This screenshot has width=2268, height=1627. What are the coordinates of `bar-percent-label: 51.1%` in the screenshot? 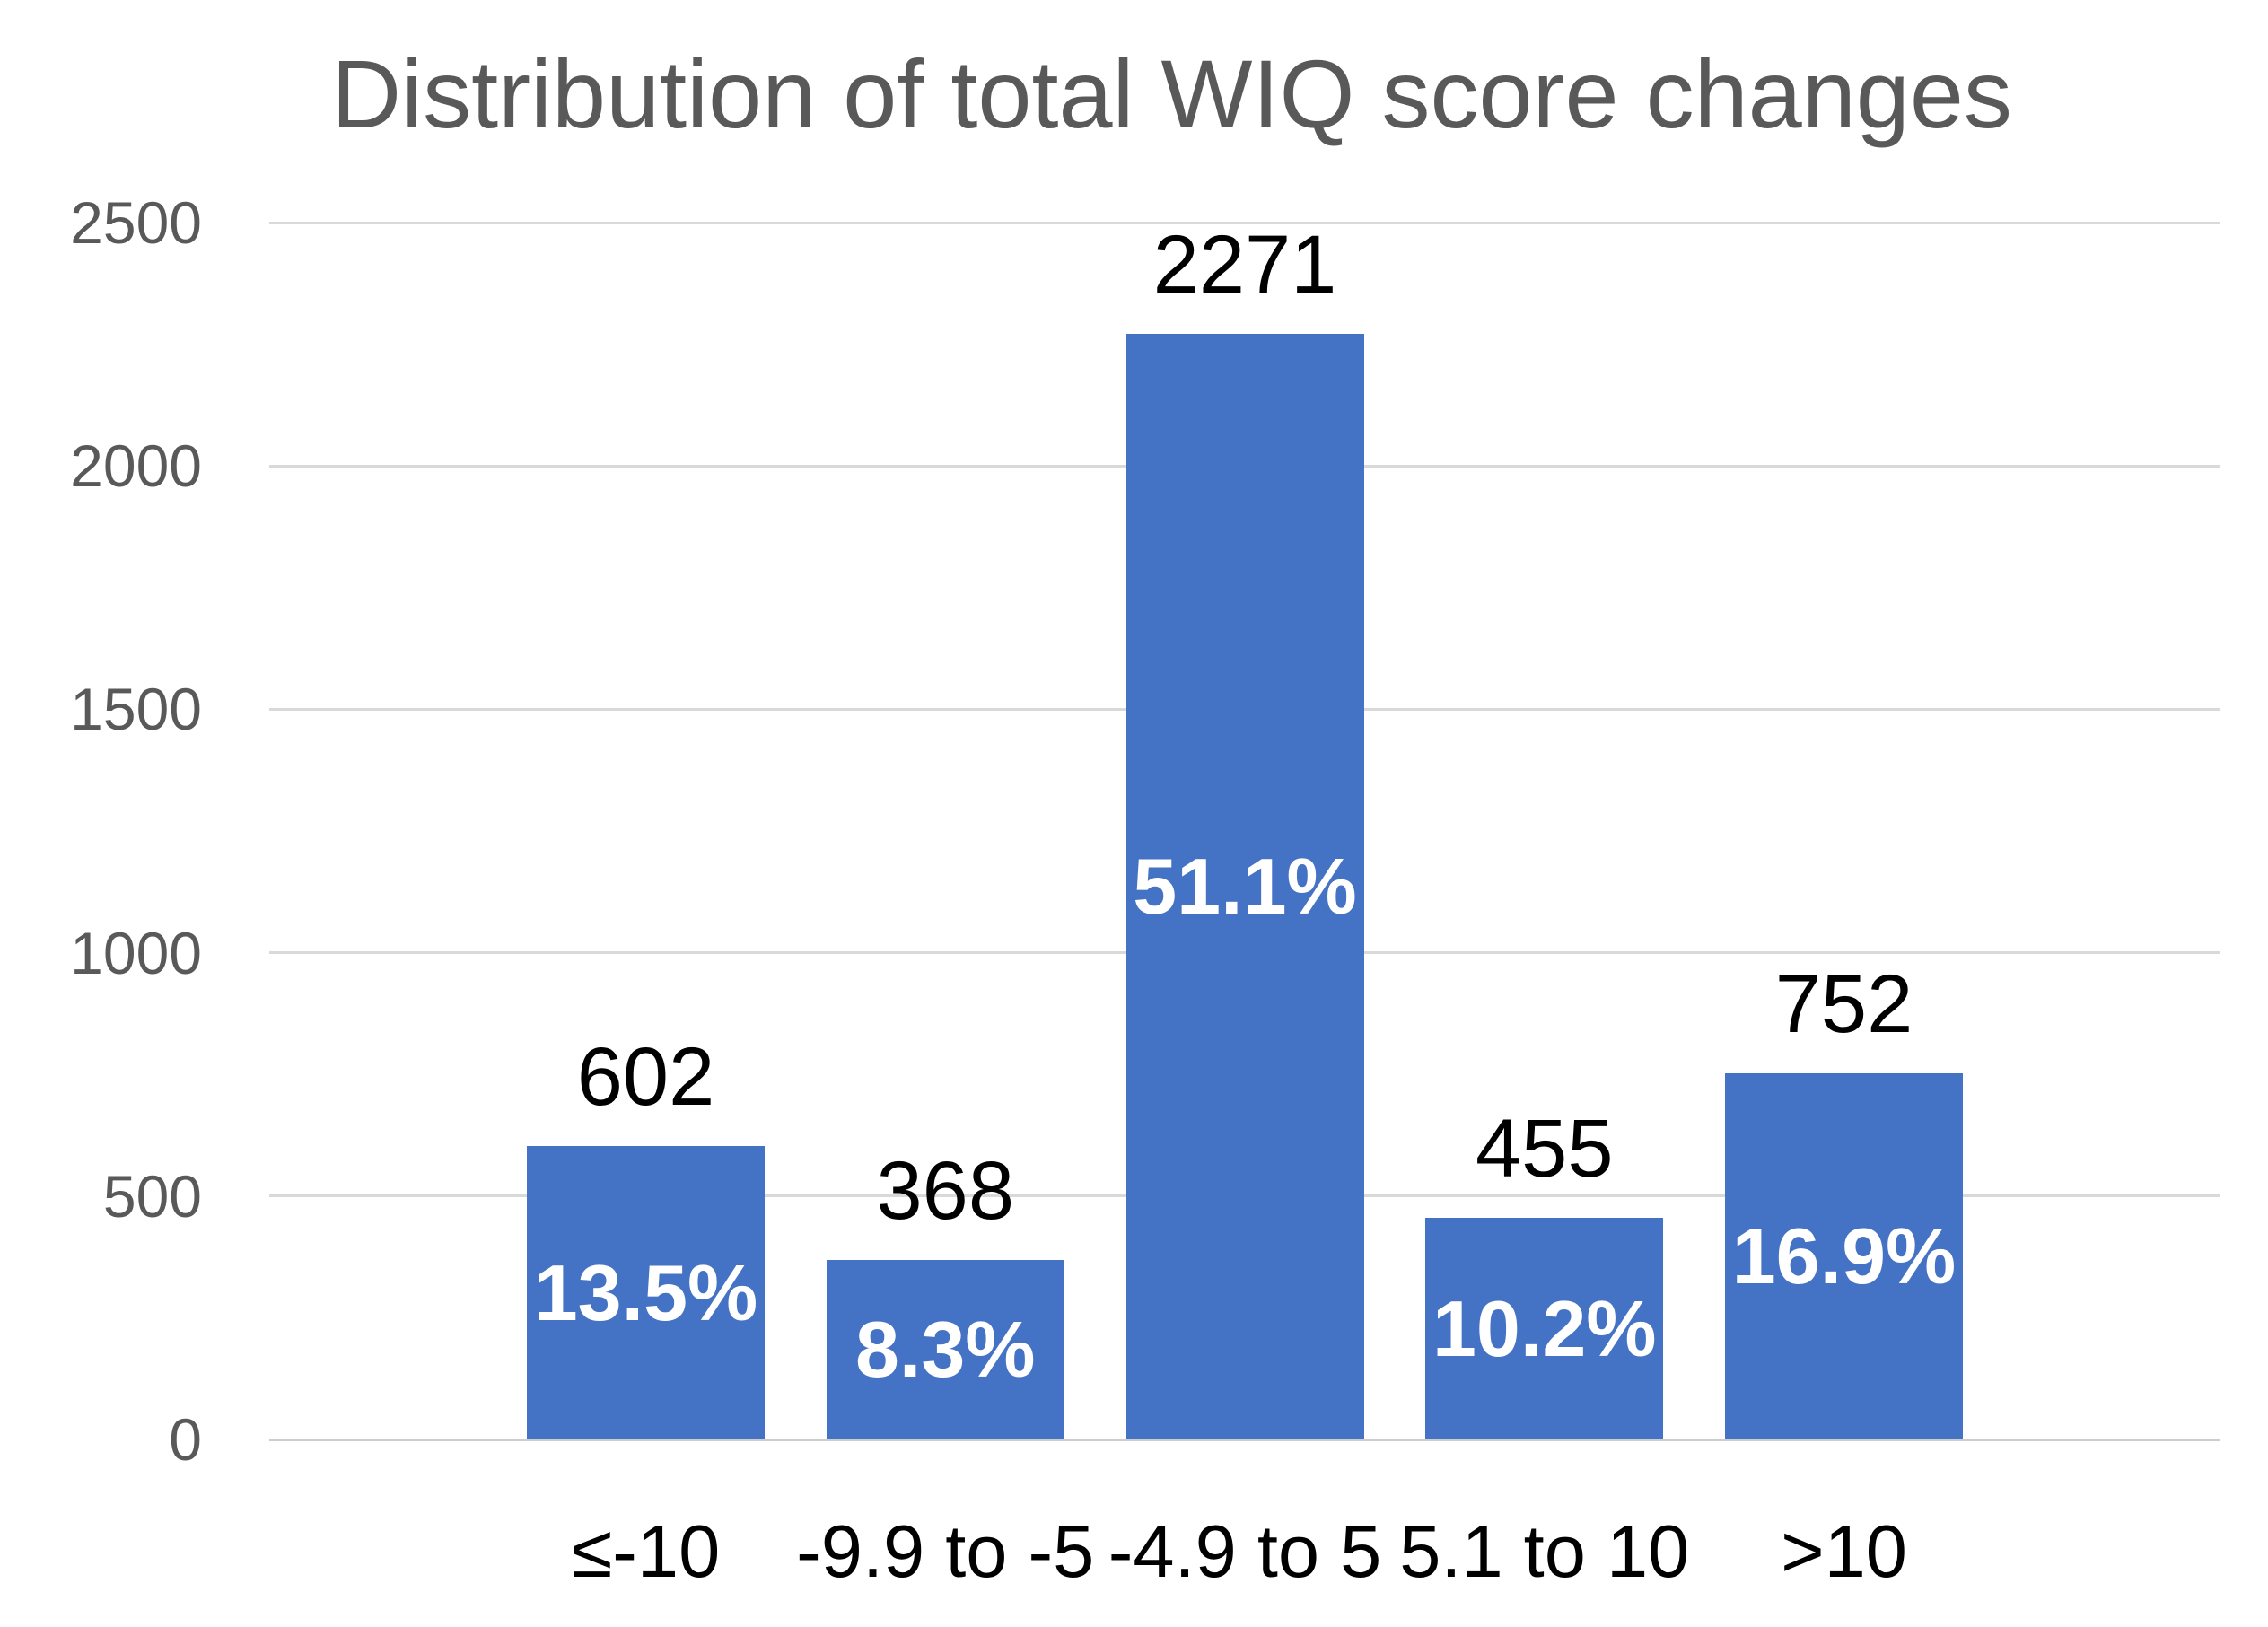 It's located at (1245, 887).